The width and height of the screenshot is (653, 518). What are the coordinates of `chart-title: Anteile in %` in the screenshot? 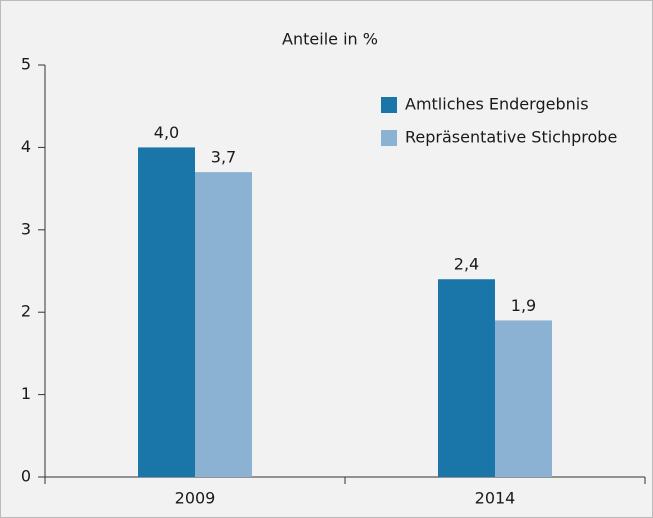 It's located at (330, 39).